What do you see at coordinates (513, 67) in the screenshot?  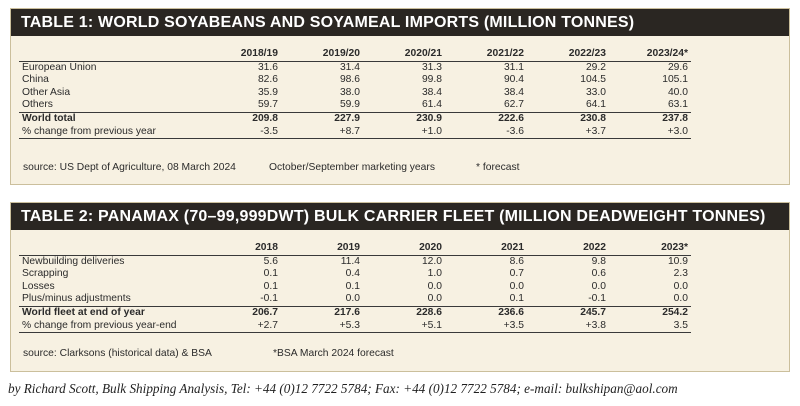 I see `cell-value: 31.1` at bounding box center [513, 67].